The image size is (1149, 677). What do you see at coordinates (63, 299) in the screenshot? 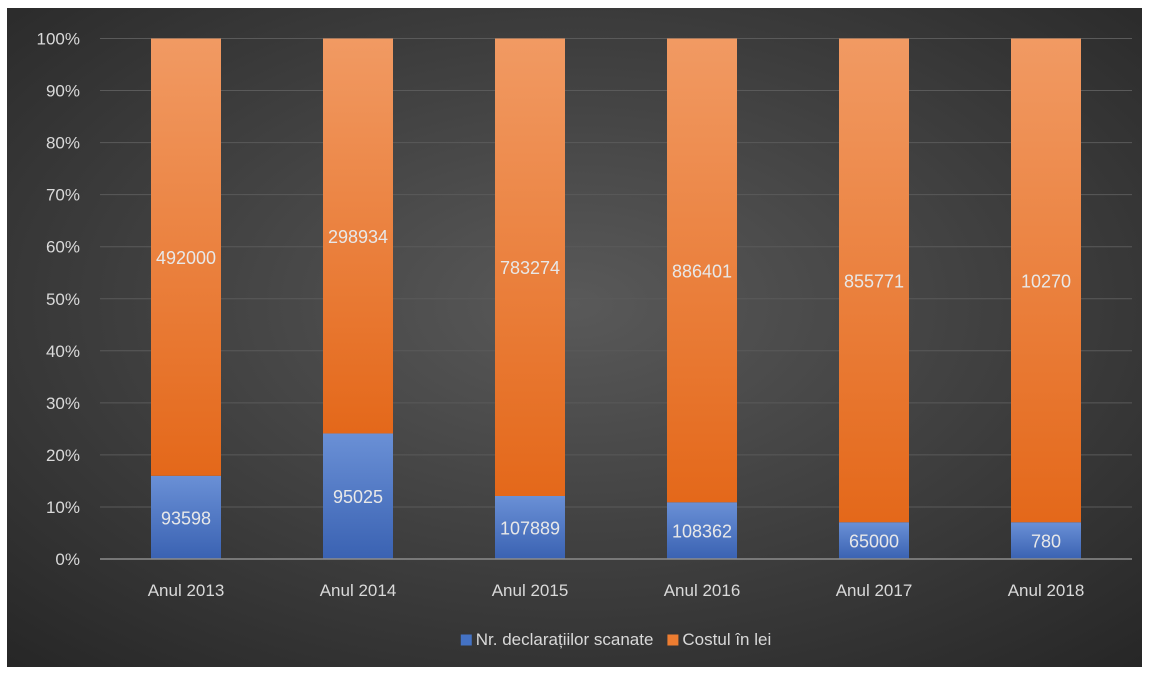
I see `y-tick-label: 50%` at bounding box center [63, 299].